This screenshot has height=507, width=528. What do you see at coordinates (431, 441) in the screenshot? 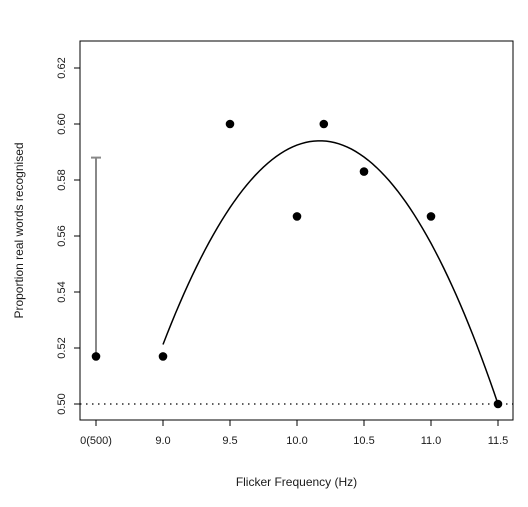
I see `x-tick-label: 11.0` at bounding box center [431, 441].